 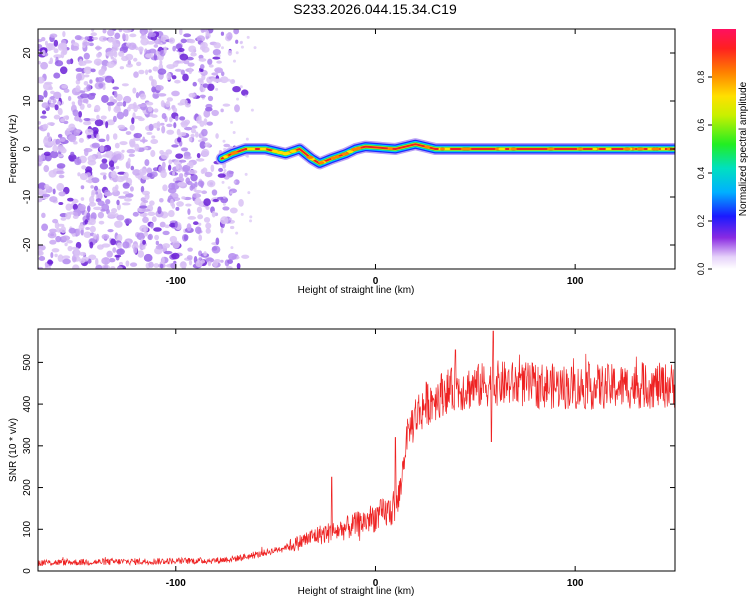 I want to click on spectrogram-y-tick-label: -10, so click(x=27, y=196).